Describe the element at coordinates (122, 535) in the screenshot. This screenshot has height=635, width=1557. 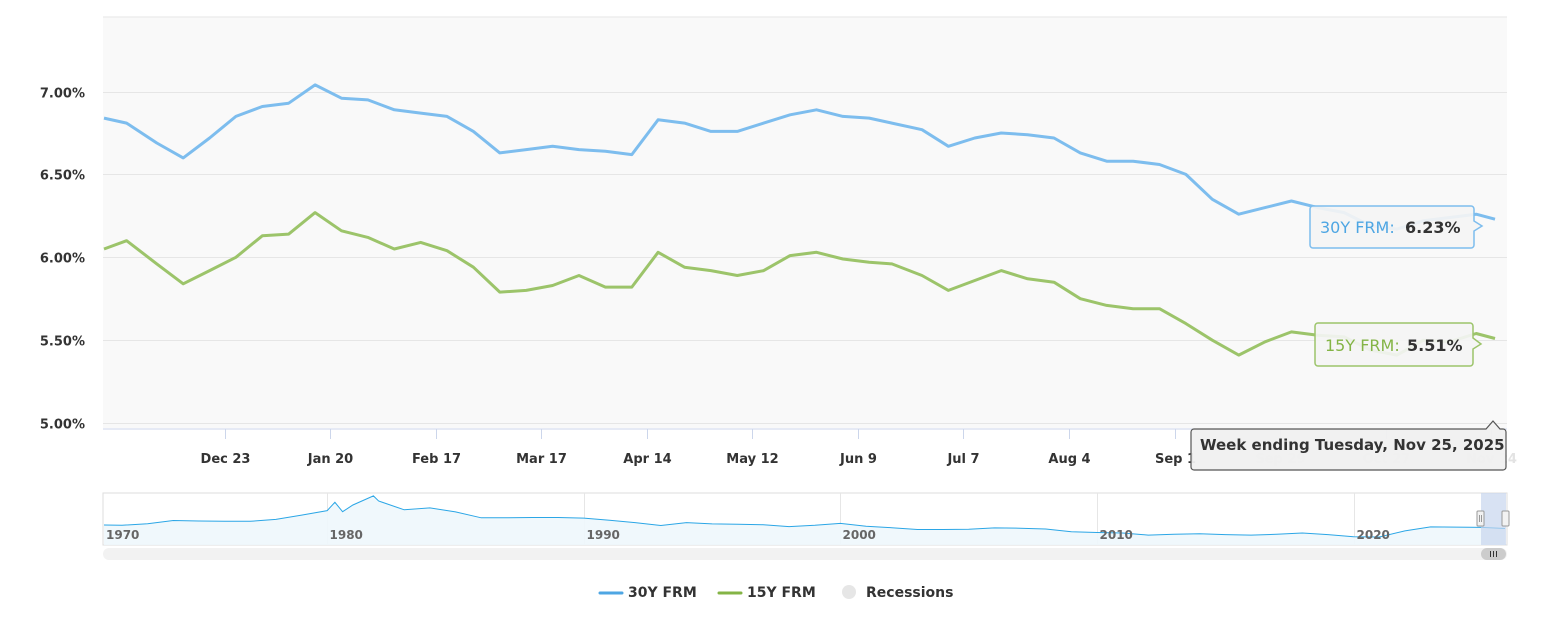
I see `navigator-year-label: 1970` at that location.